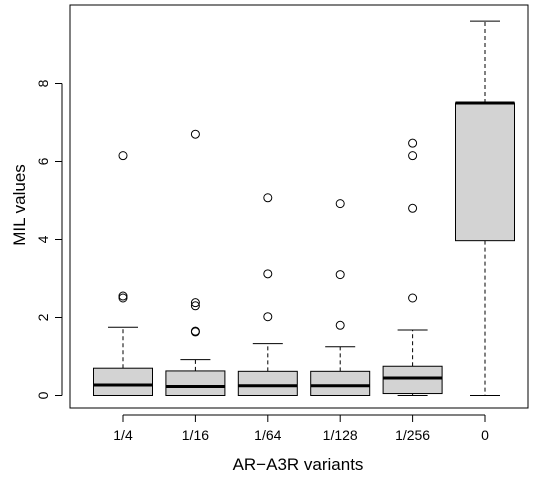 The width and height of the screenshot is (537, 479). Describe the element at coordinates (412, 435) in the screenshot. I see `x-tick-label: 1/256` at that location.